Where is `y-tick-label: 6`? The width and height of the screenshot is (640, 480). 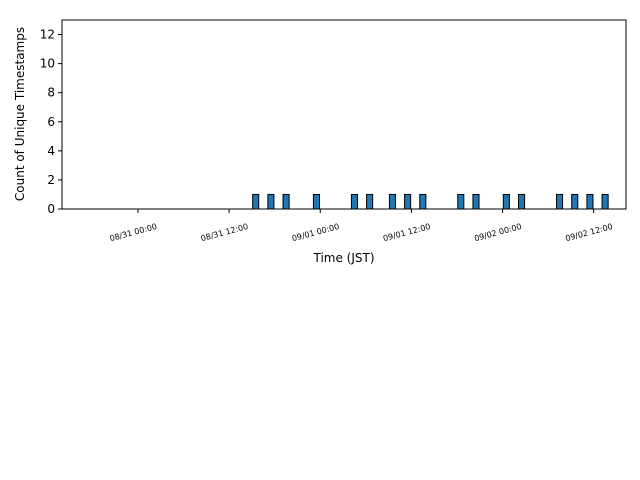 y-tick-label: 6 is located at coordinates (51, 122).